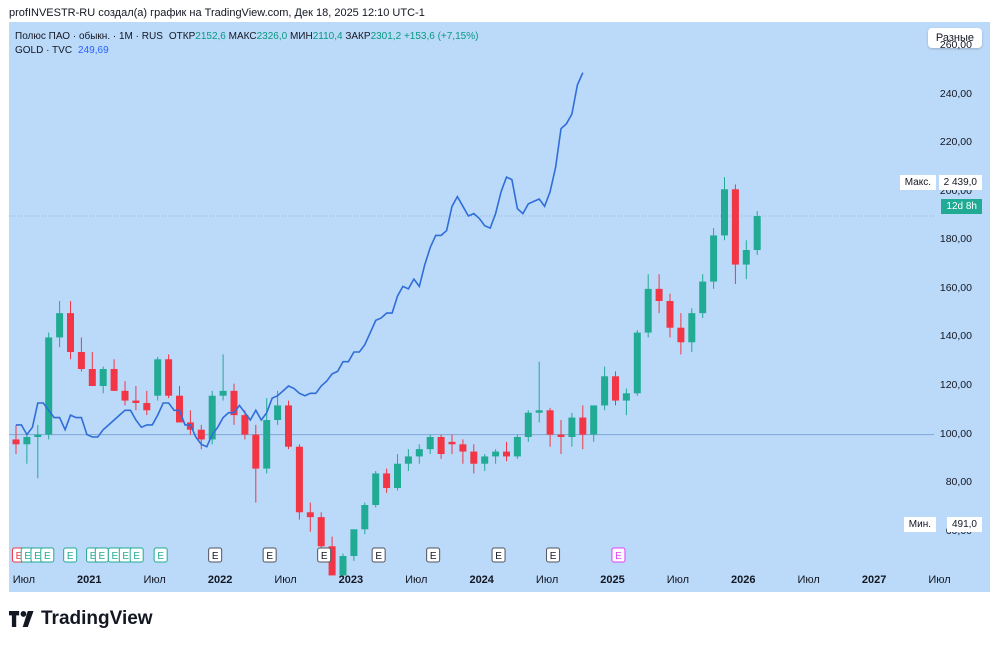 This screenshot has height=645, width=1000. Describe the element at coordinates (964, 524) in the screenshot. I see `min-value-tag: 491,0` at that location.